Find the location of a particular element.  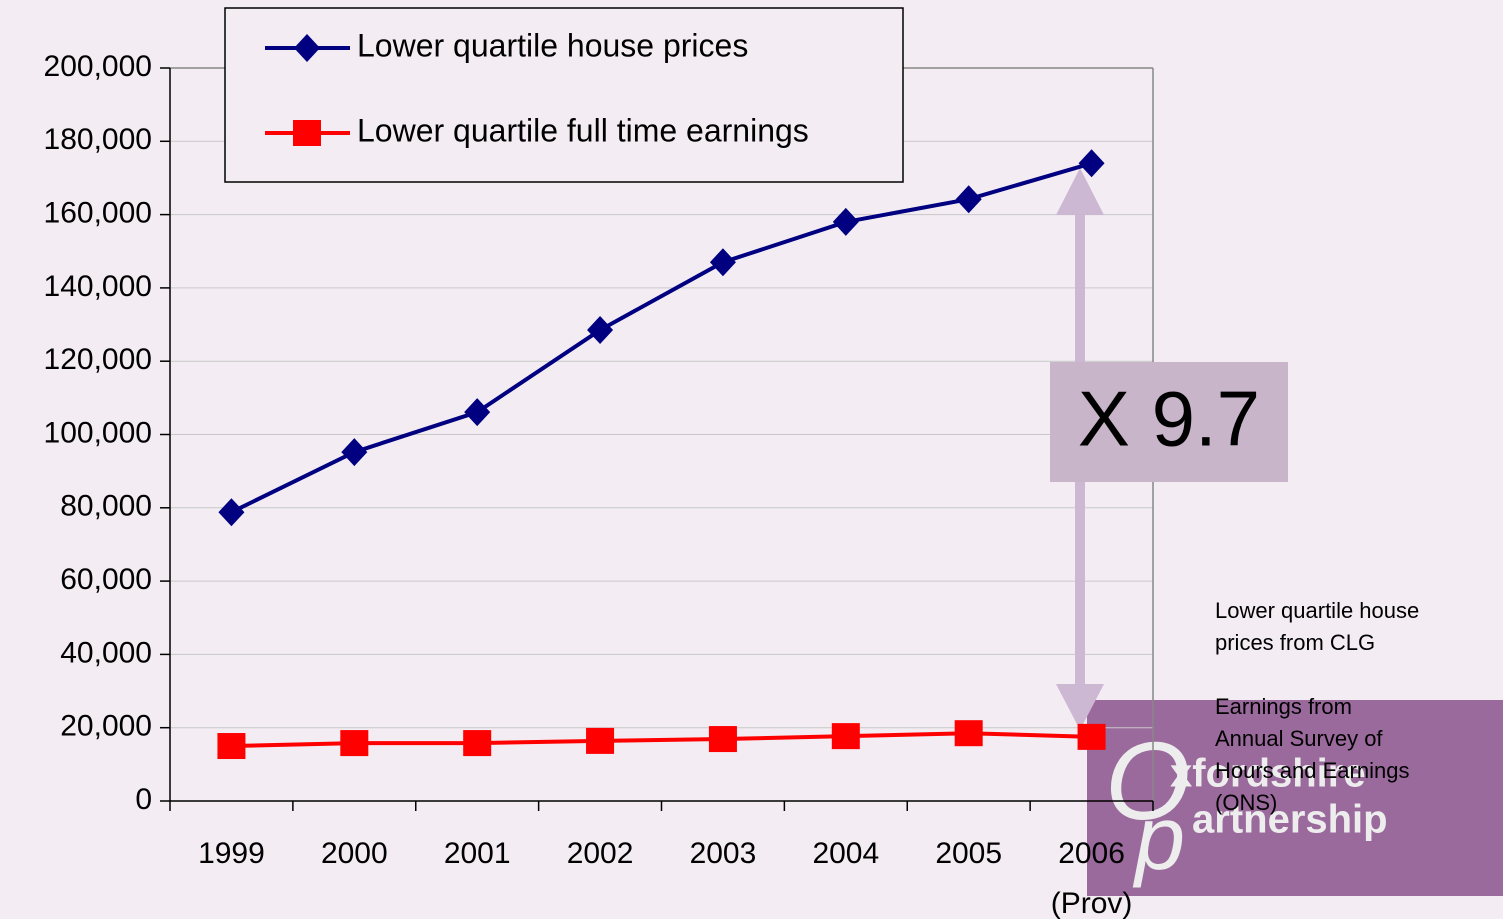

y-tick-label: 100,000 is located at coordinates (98, 432).